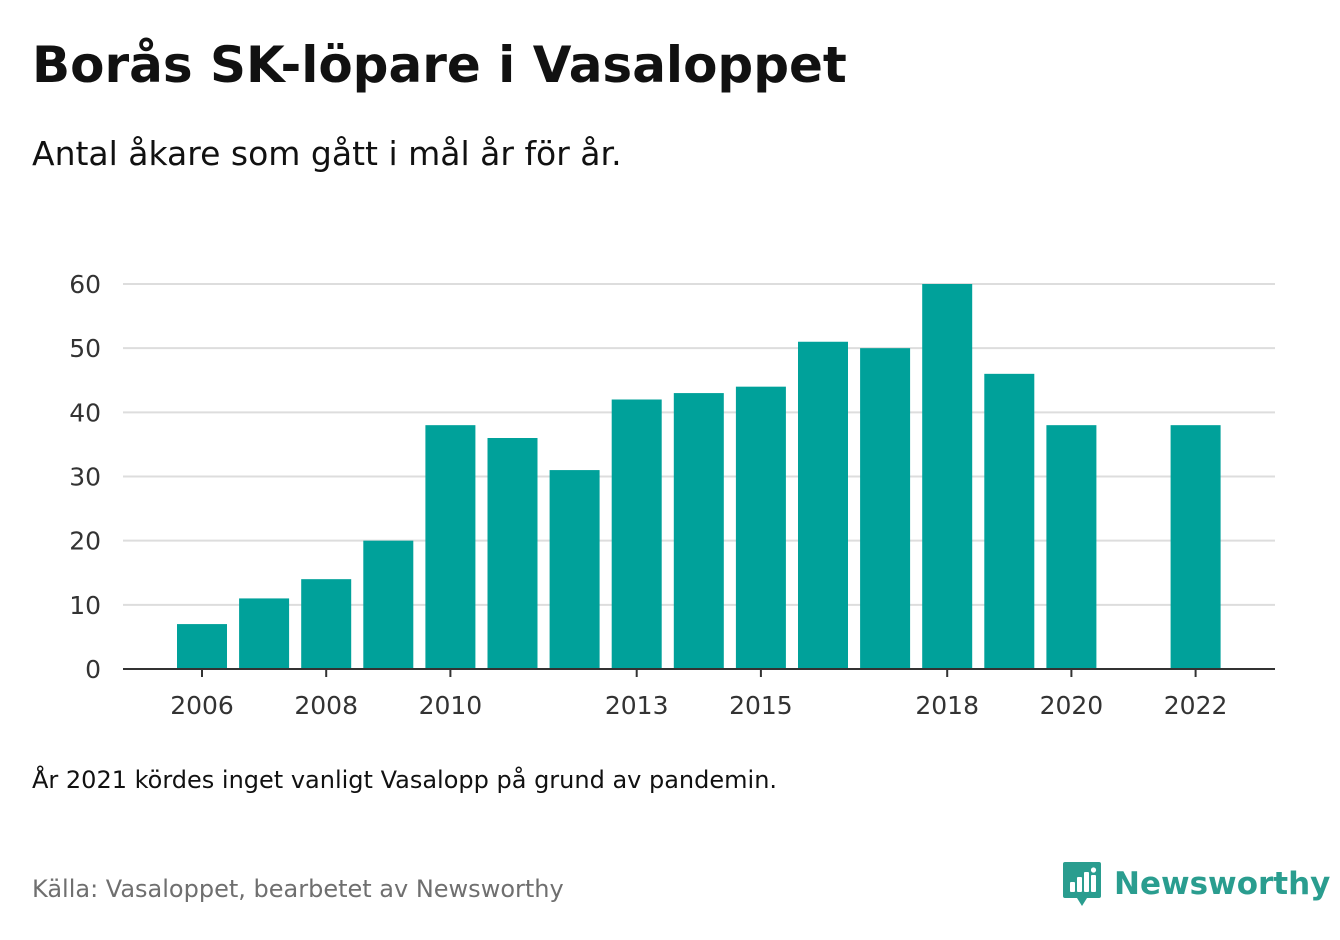 This screenshot has height=940, width=1340. Describe the element at coordinates (947, 705) in the screenshot. I see `x-tick-label: 2018` at that location.